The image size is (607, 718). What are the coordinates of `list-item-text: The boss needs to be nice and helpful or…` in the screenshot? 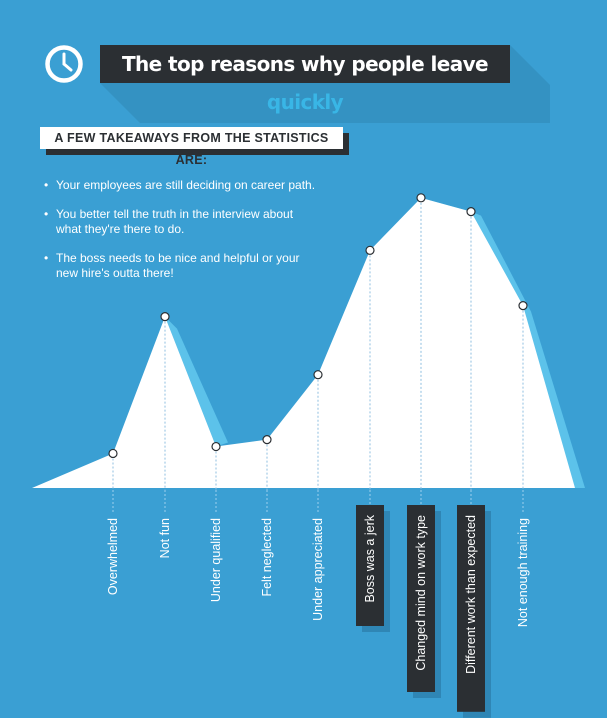 It's located at (178, 265).